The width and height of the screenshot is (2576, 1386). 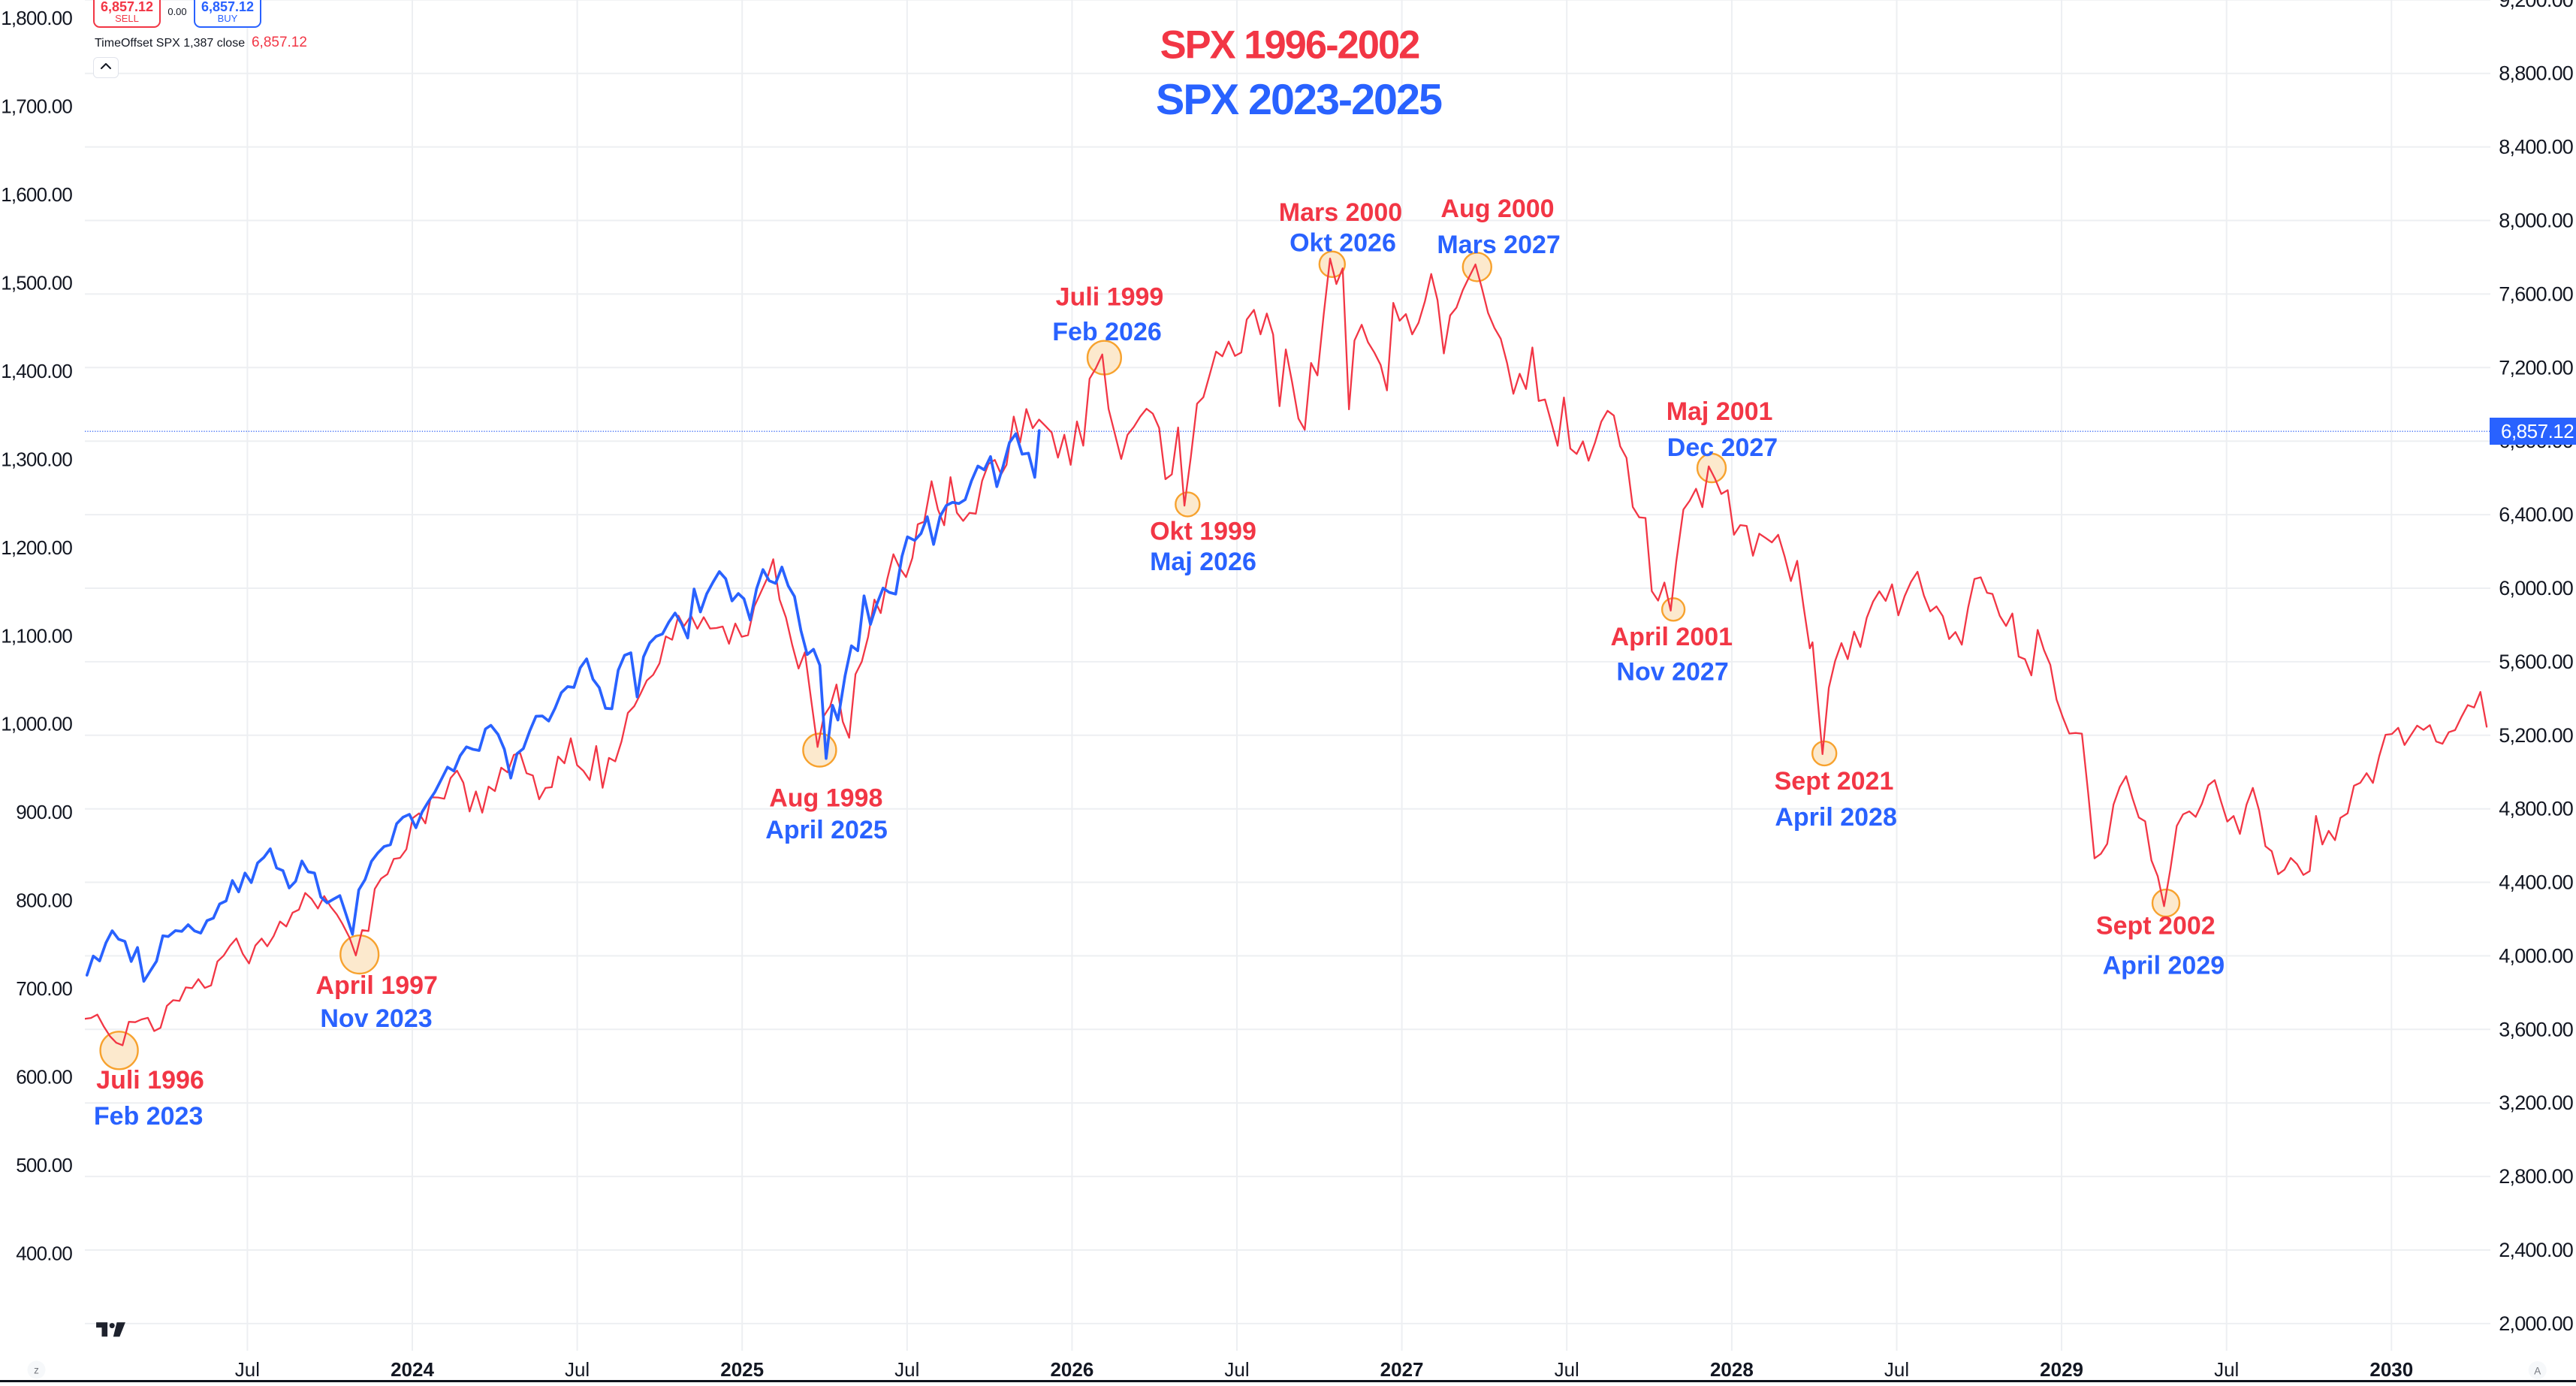 What do you see at coordinates (826, 830) in the screenshot?
I see `svg-text: April 2025` at bounding box center [826, 830].